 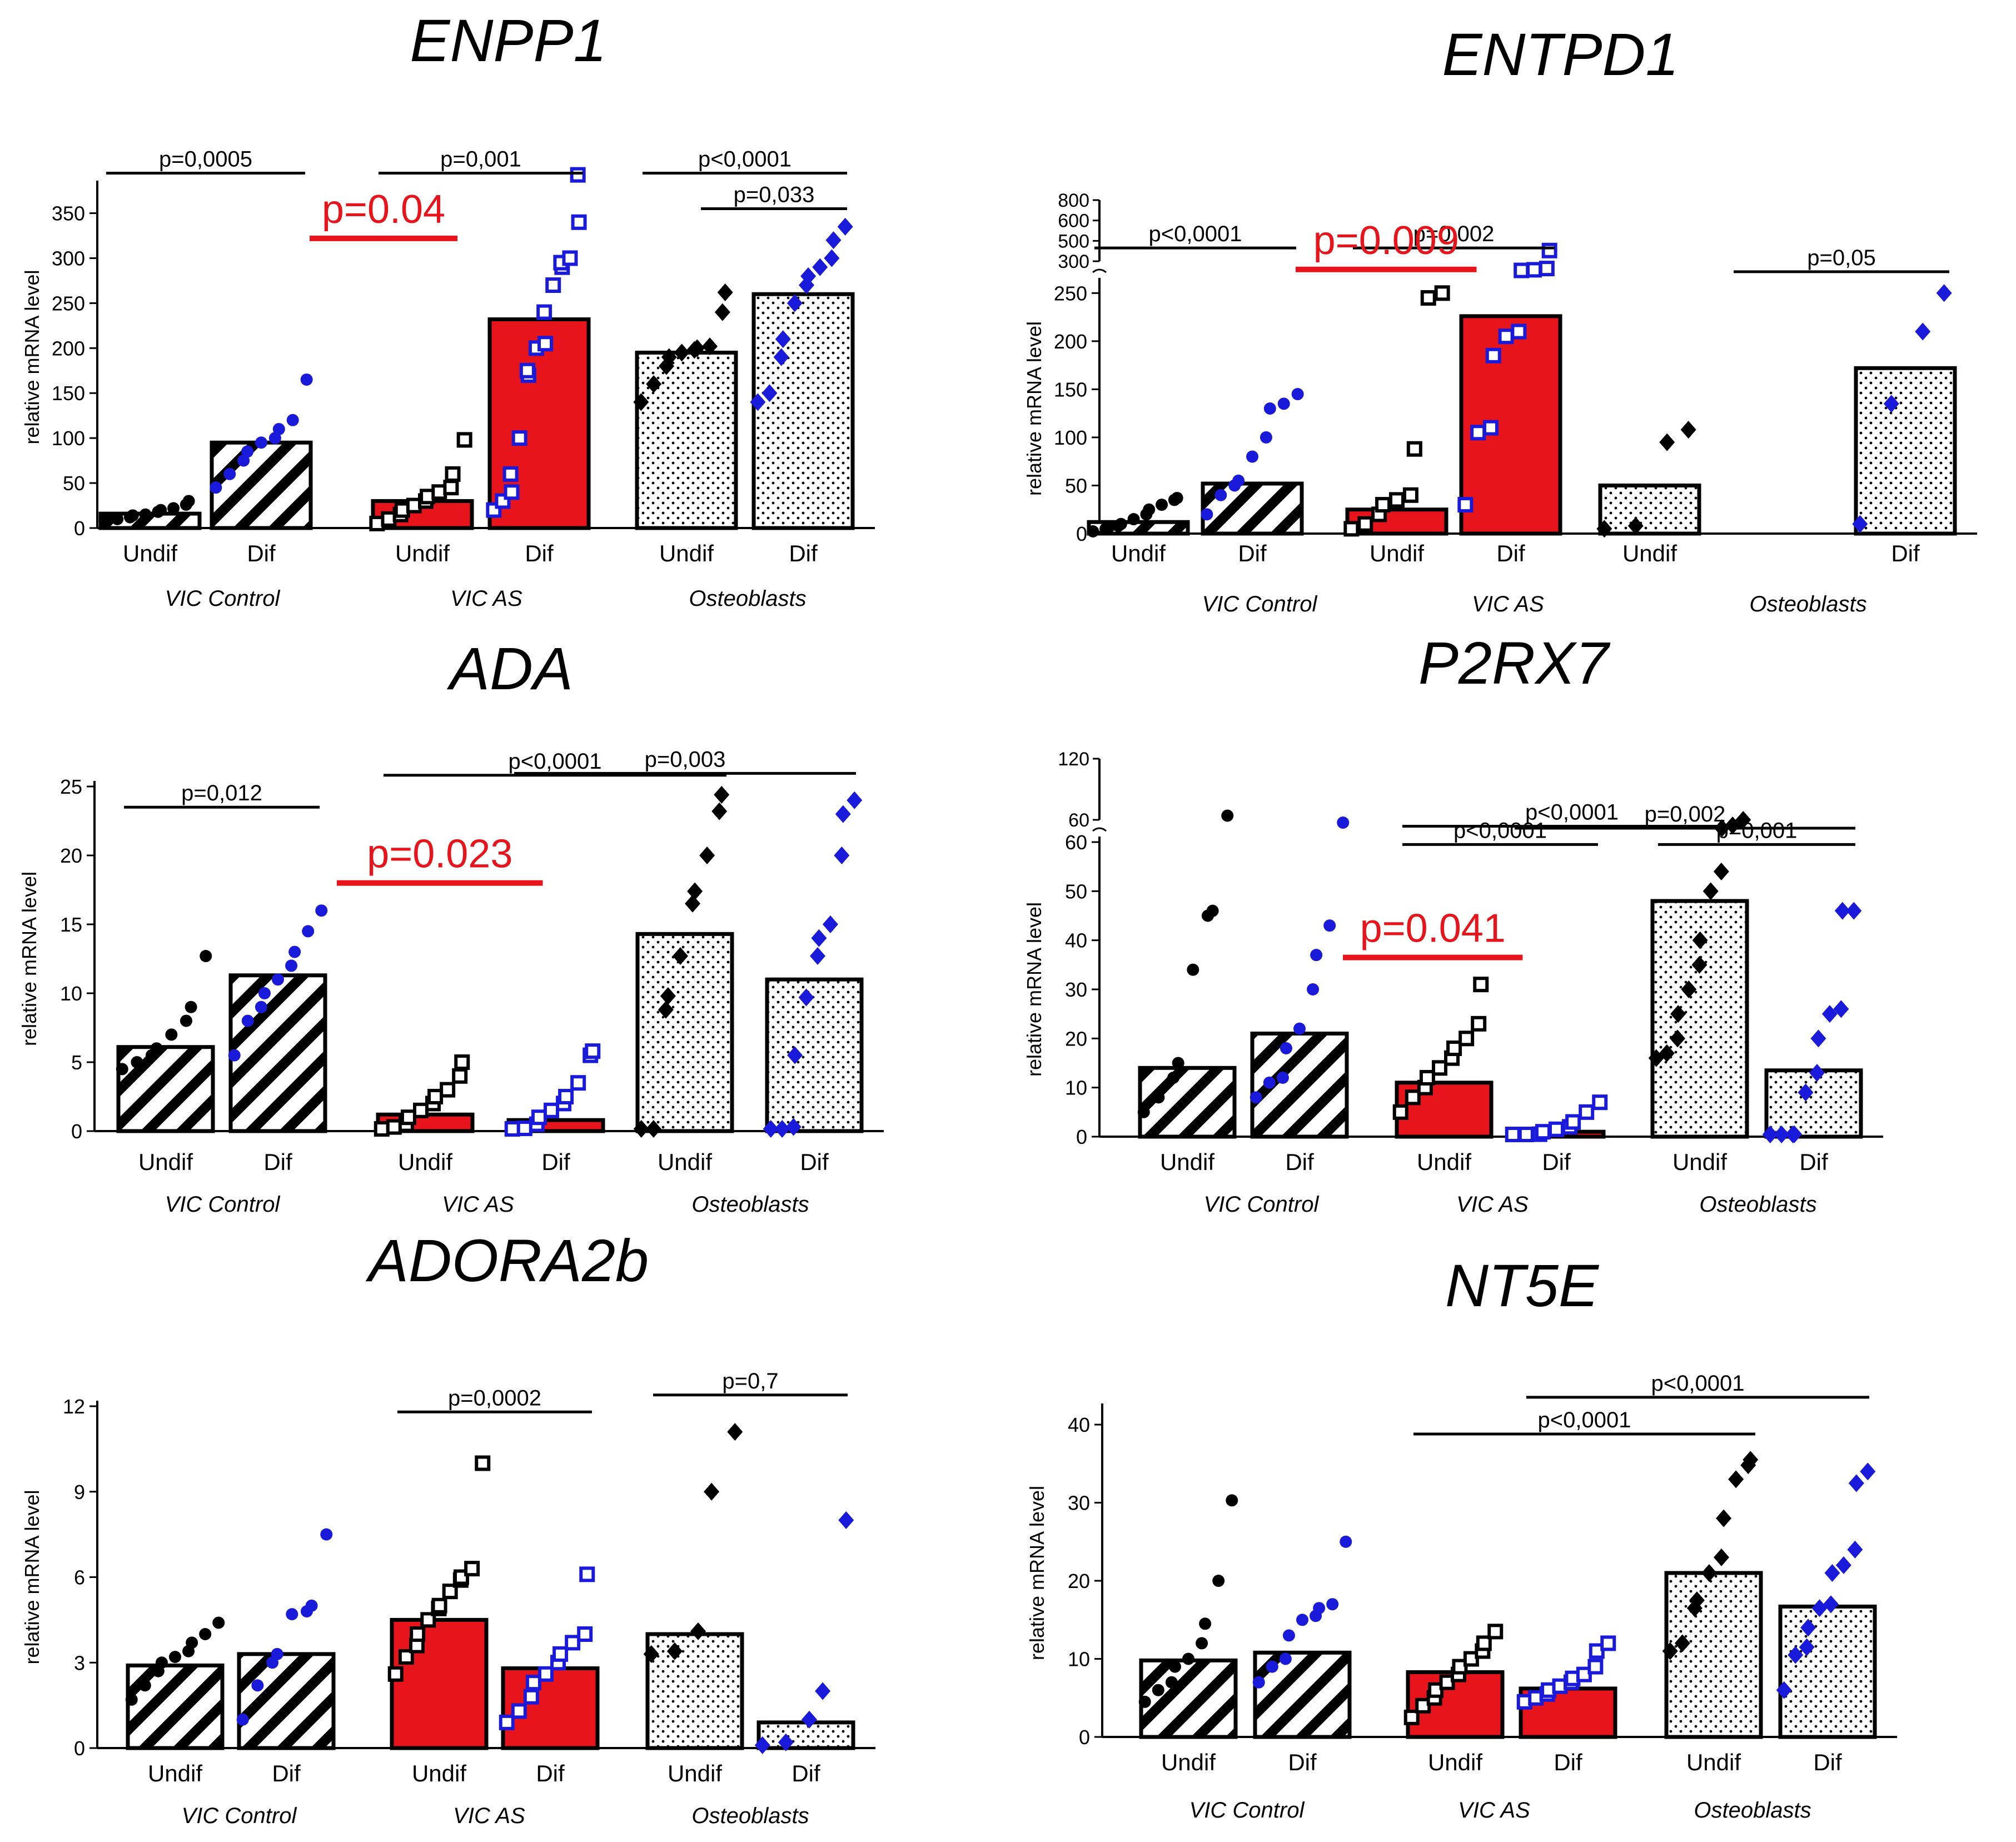 I want to click on p-value-red: p=0.023, so click(x=439, y=854).